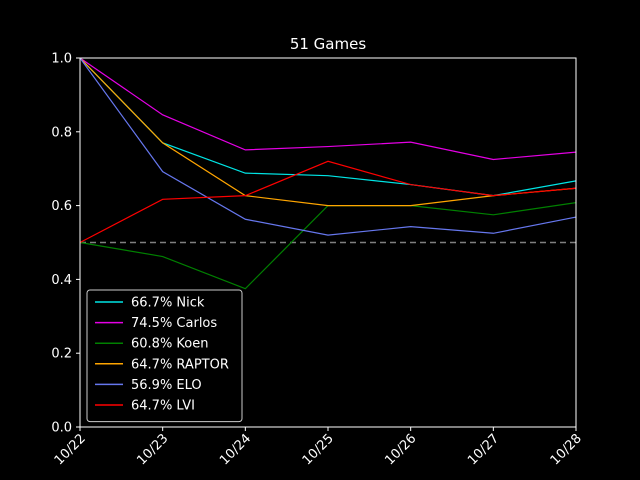 This screenshot has width=640, height=480. I want to click on y-tick-label: 0.8, so click(61, 132).